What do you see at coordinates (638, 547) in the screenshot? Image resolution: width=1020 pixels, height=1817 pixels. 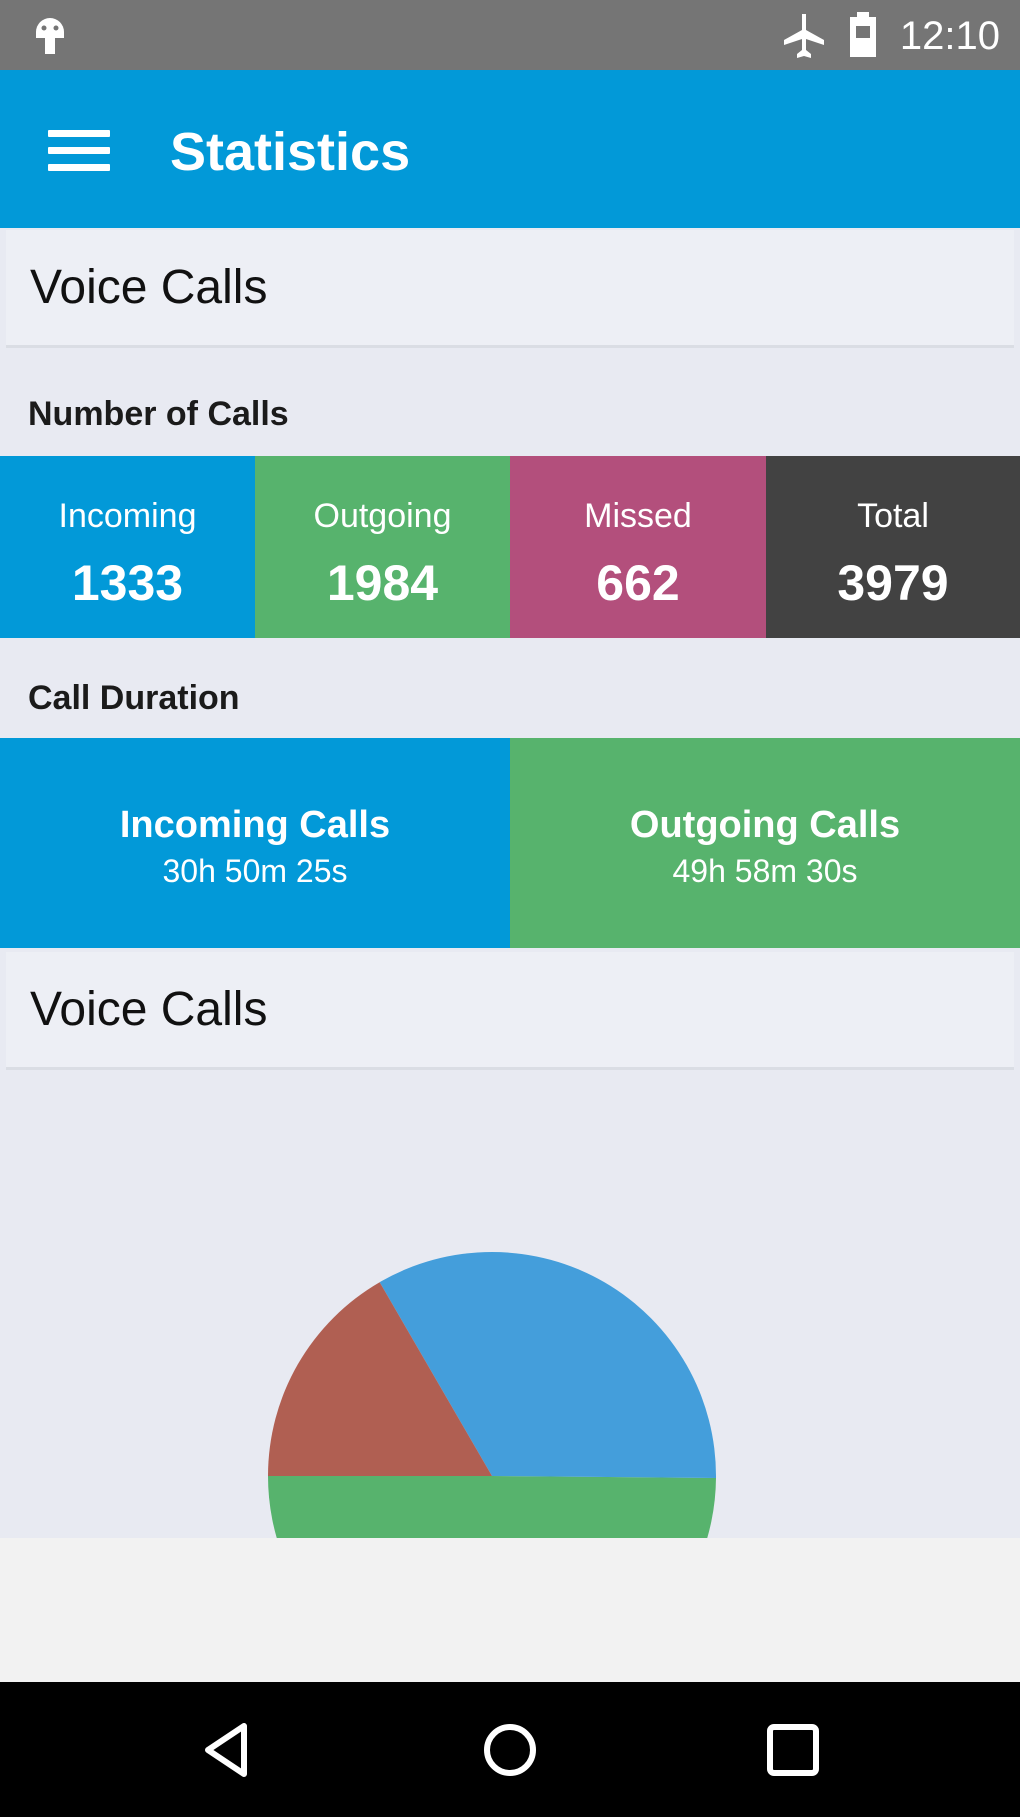 I see `missed-count-tile: Missed 662` at bounding box center [638, 547].